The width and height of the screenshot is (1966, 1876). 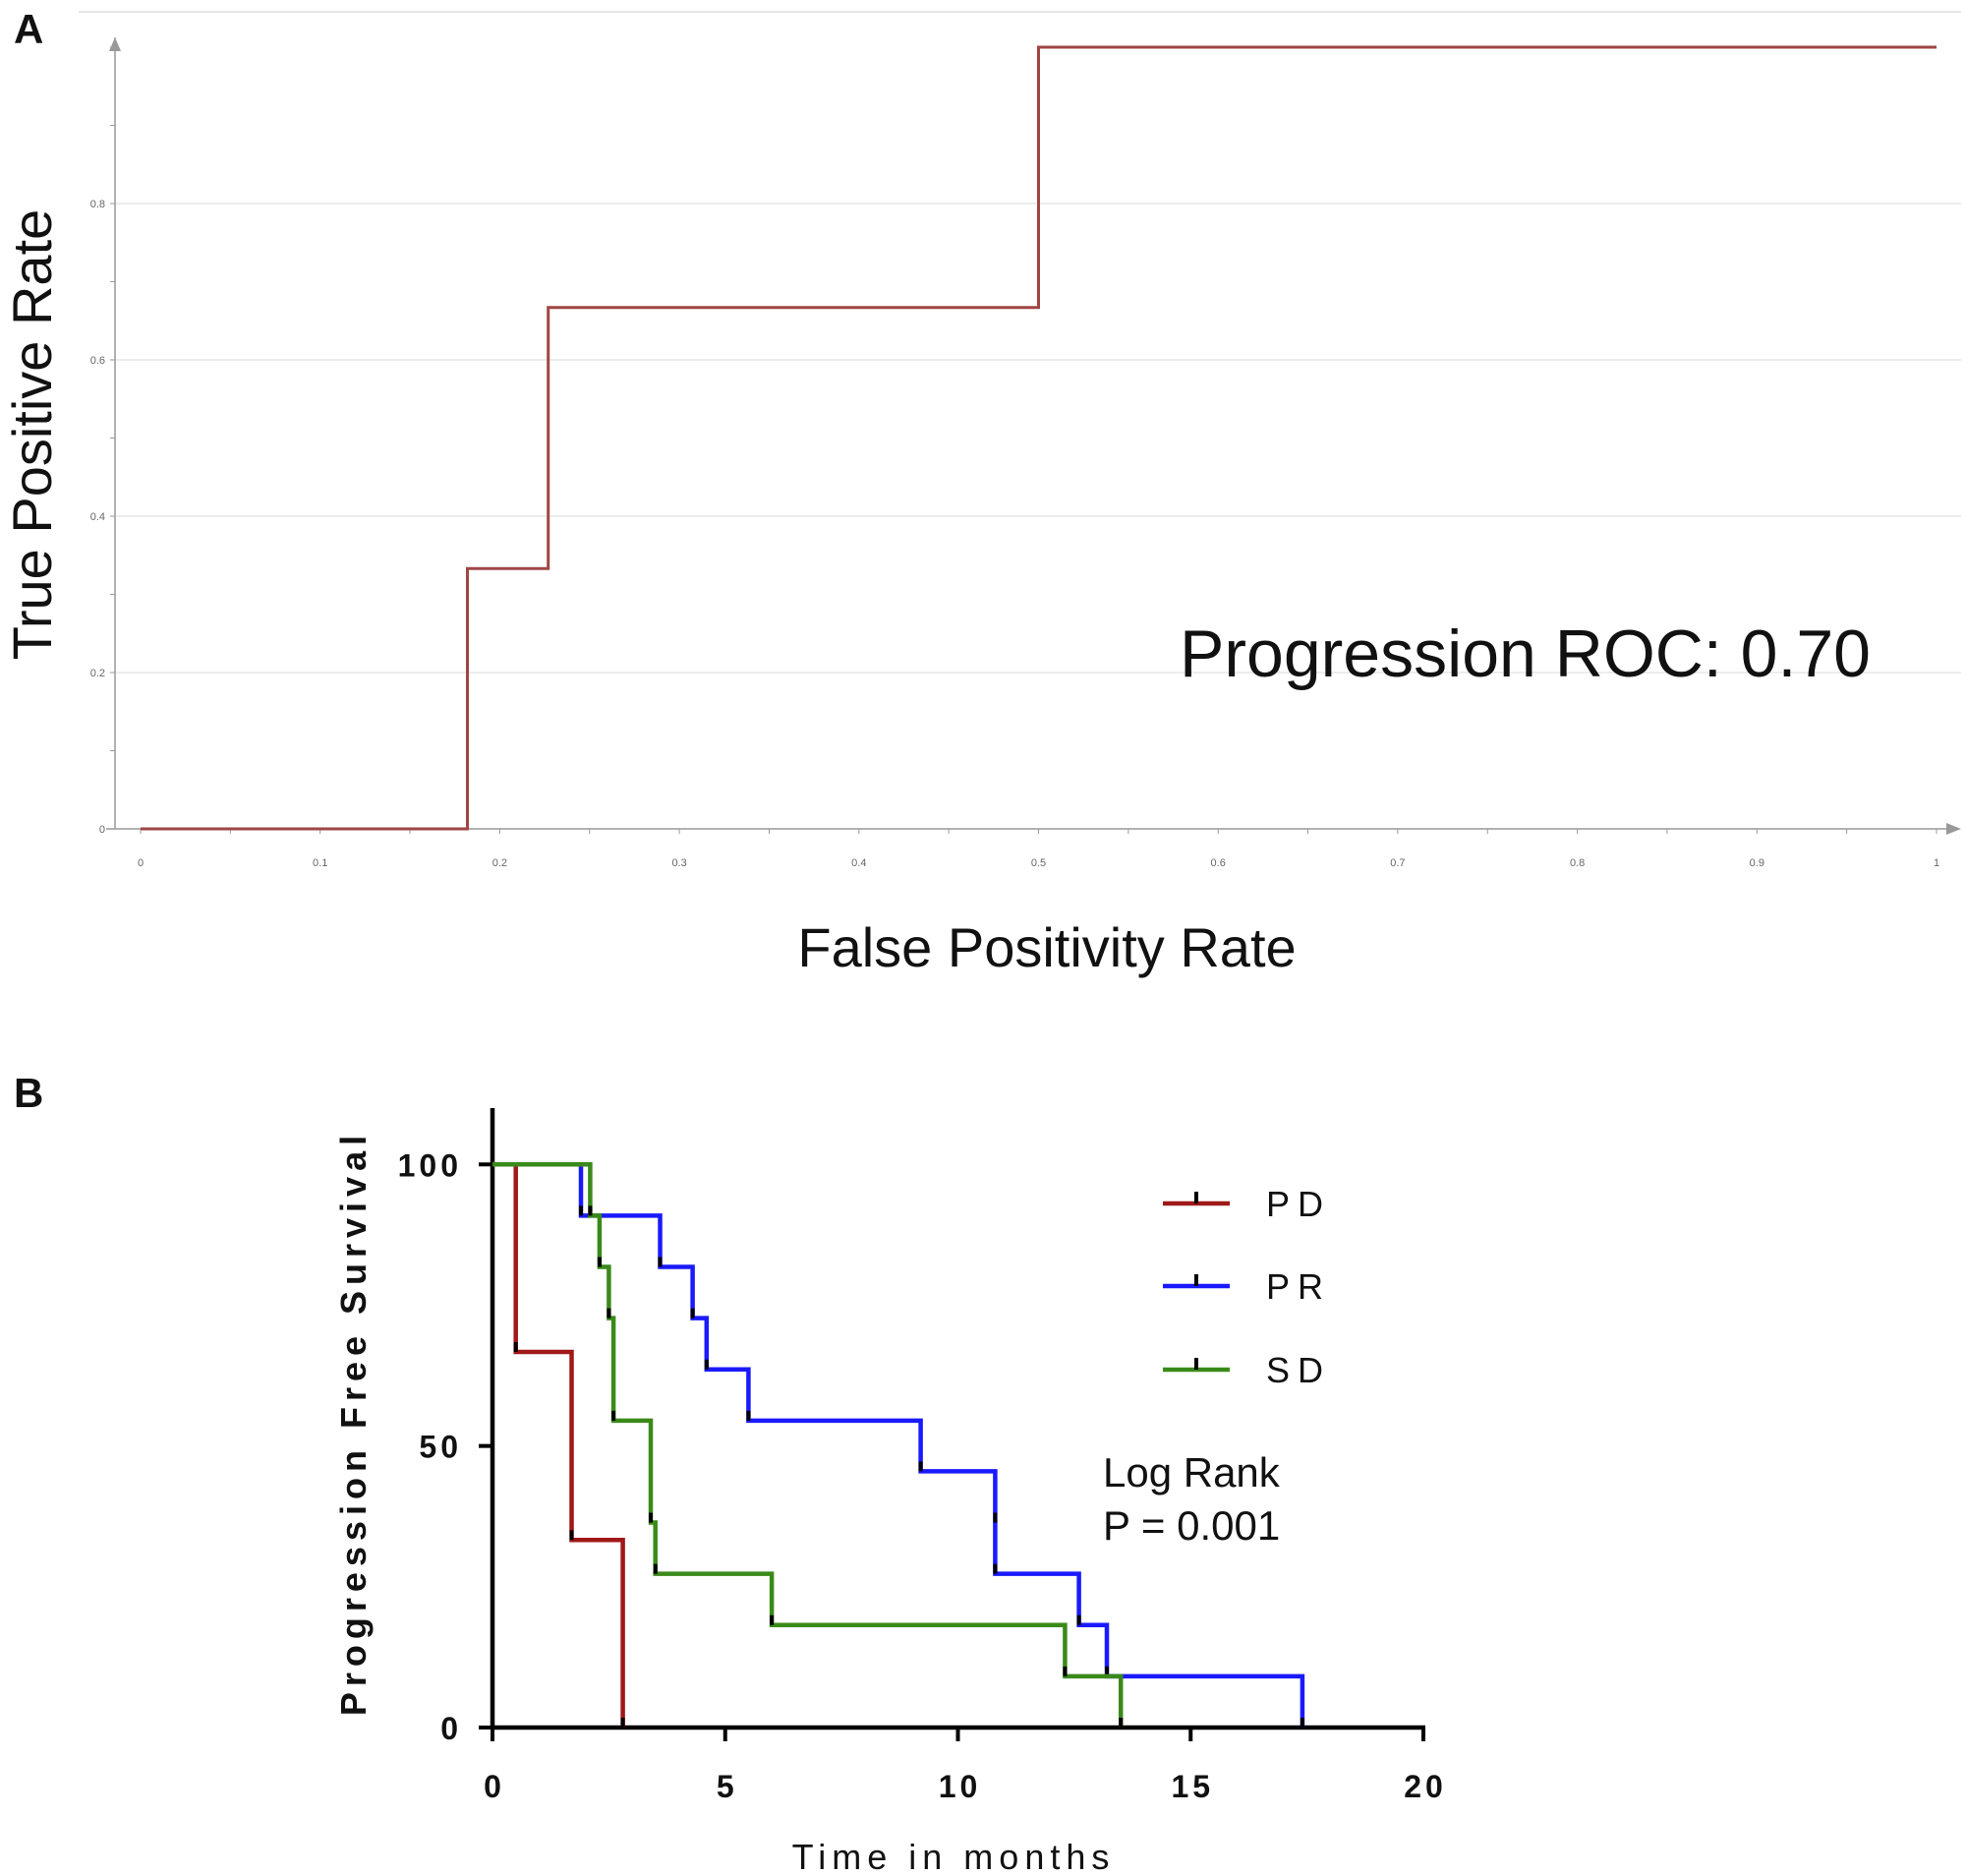 What do you see at coordinates (1038, 863) in the screenshot?
I see `roc-x-tick-label-5: 0.5` at bounding box center [1038, 863].